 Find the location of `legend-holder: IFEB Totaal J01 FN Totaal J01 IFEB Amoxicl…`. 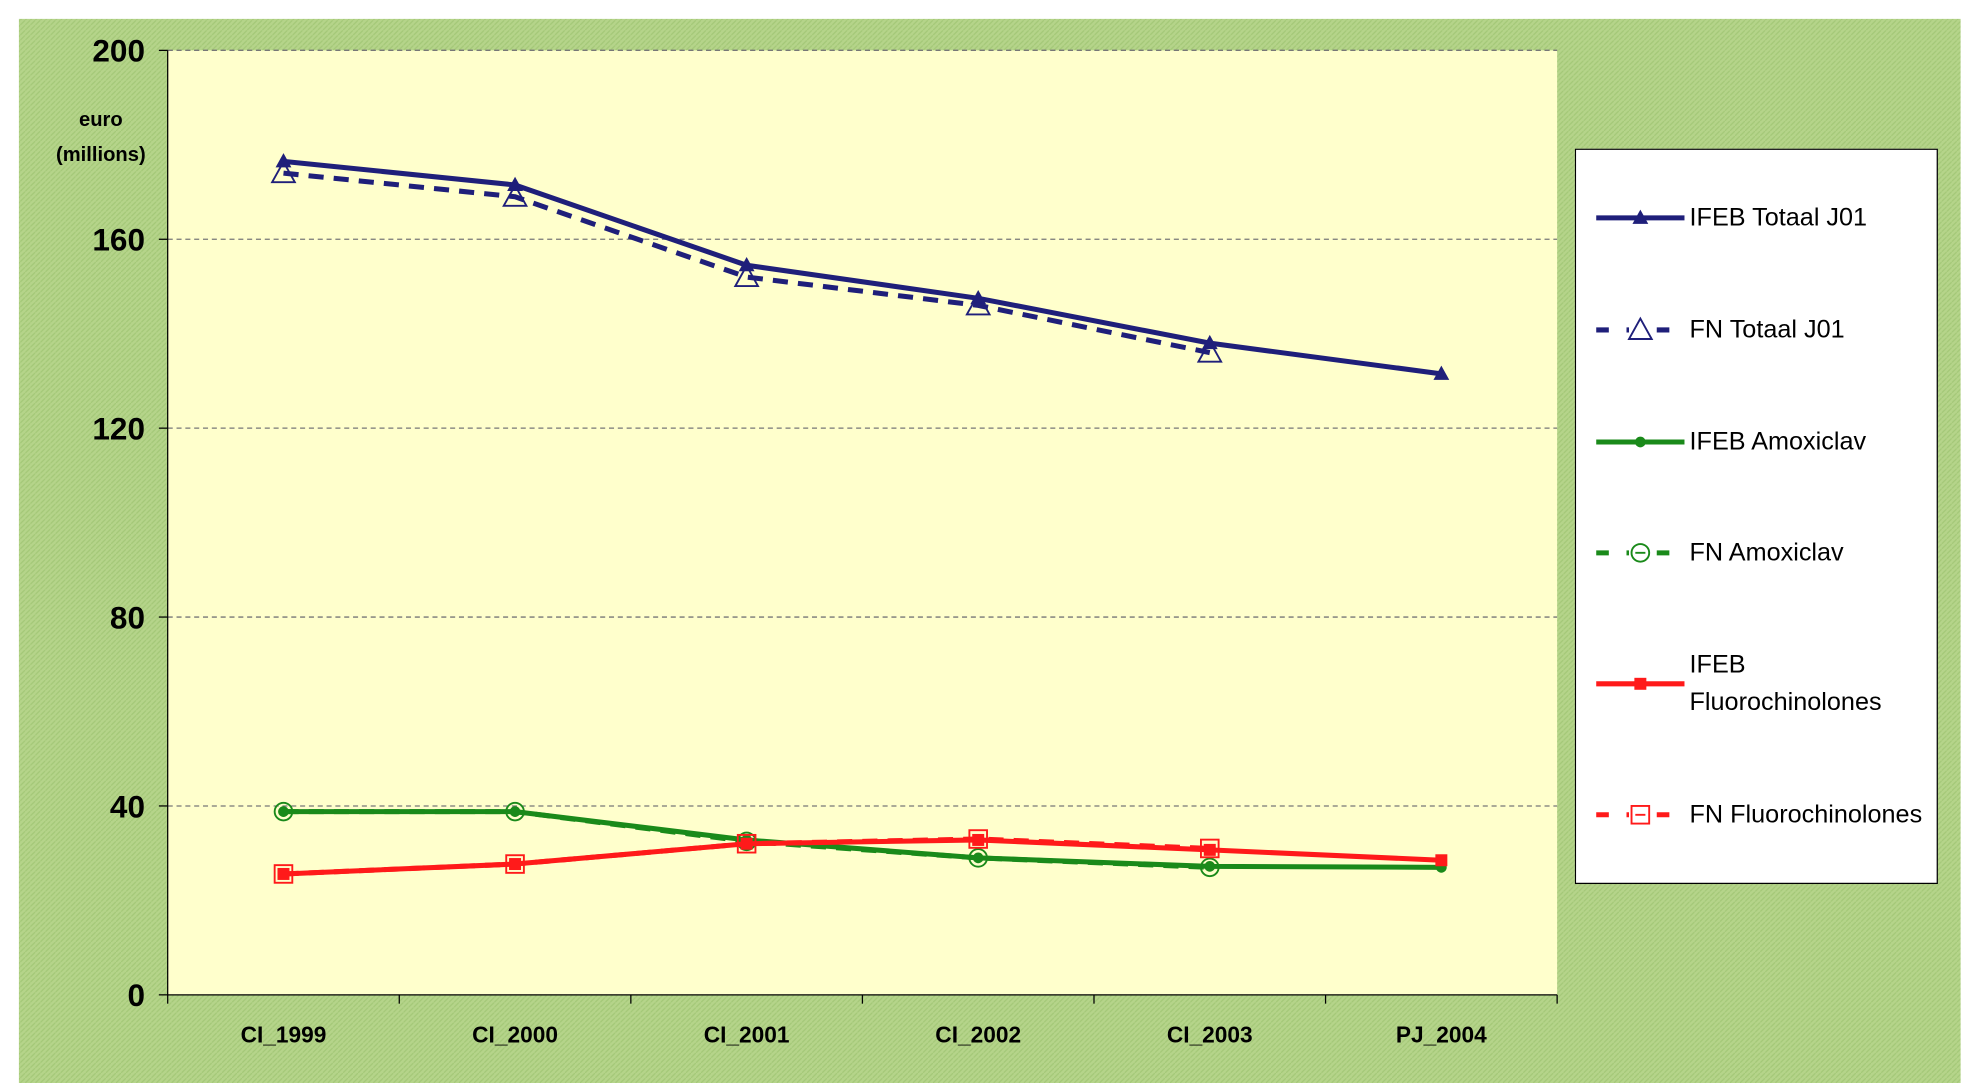

legend-holder: IFEB Totaal J01 FN Totaal J01 IFEB Amoxicl… is located at coordinates (1756, 516).